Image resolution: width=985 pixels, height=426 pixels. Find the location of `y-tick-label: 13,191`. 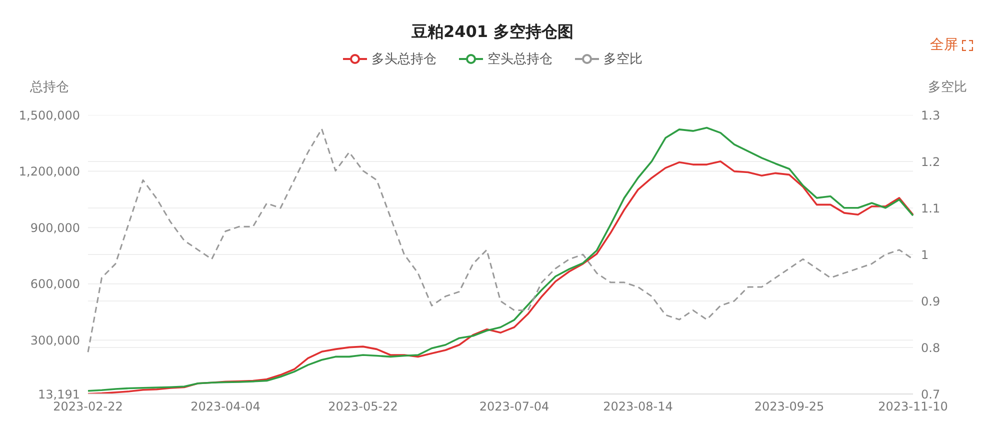

y-tick-label: 13,191 is located at coordinates (59, 394).